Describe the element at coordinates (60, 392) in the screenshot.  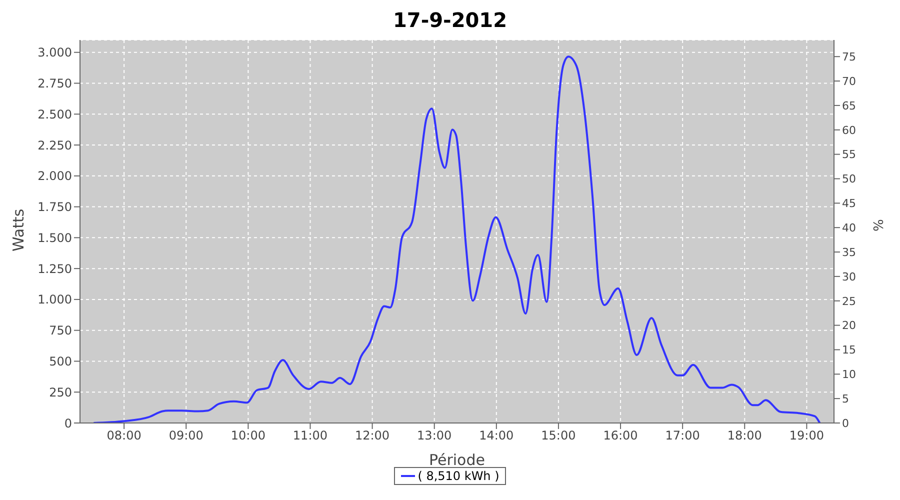
I see `y-tick-label: 250` at that location.